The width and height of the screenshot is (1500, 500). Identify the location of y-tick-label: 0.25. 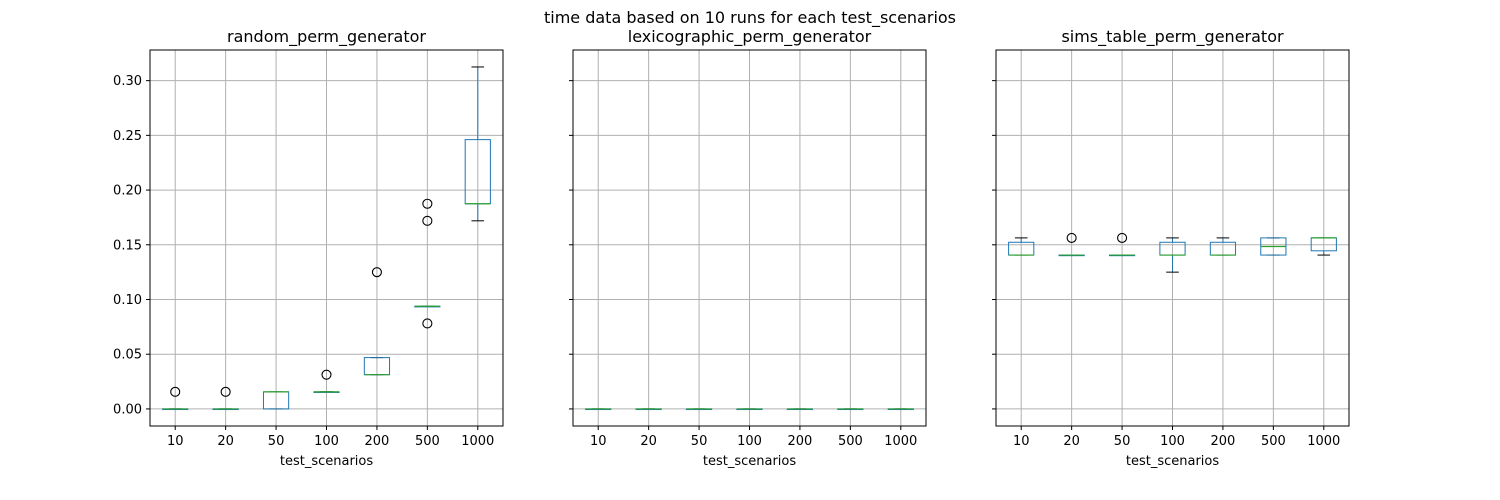
(127, 136).